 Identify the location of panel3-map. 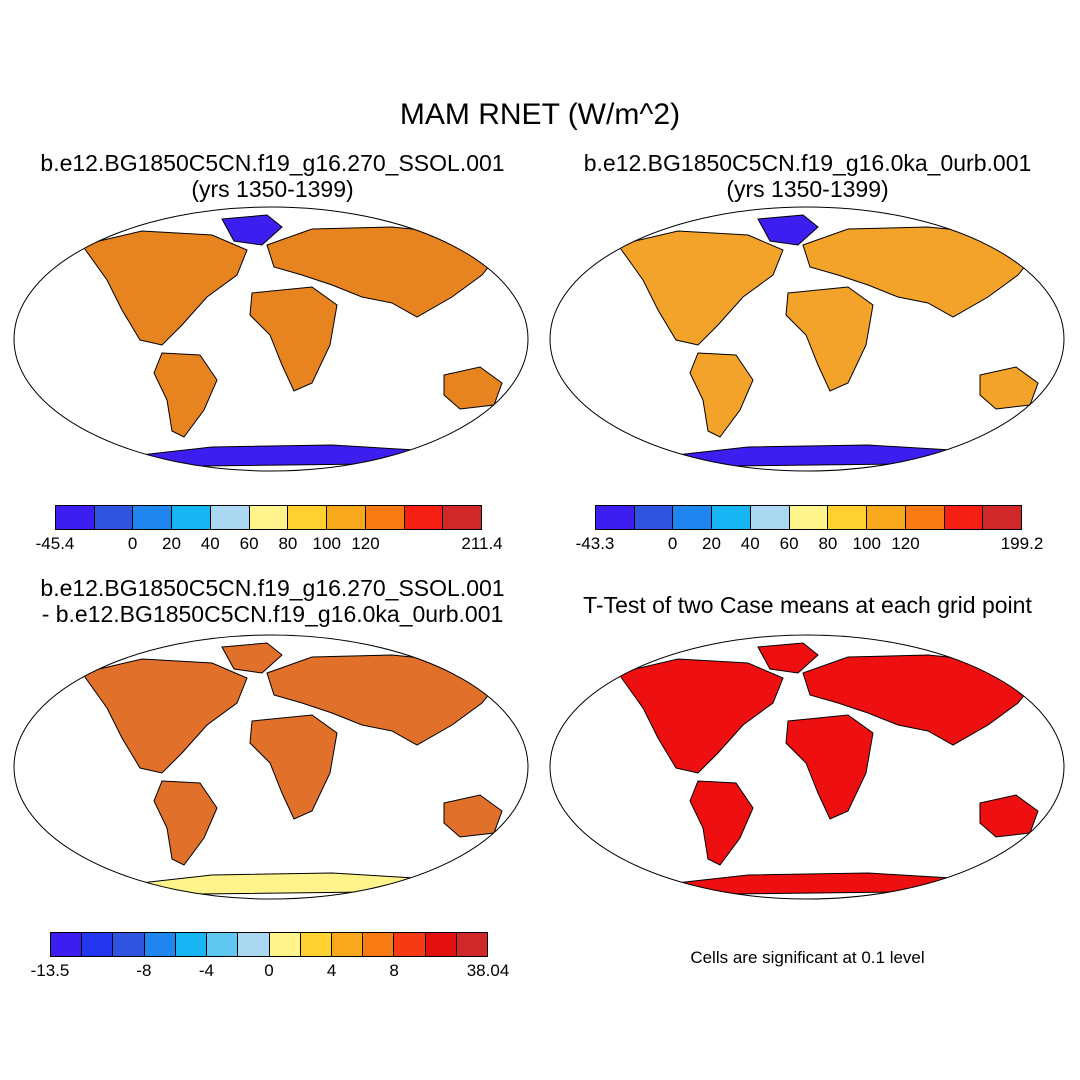
(271, 767).